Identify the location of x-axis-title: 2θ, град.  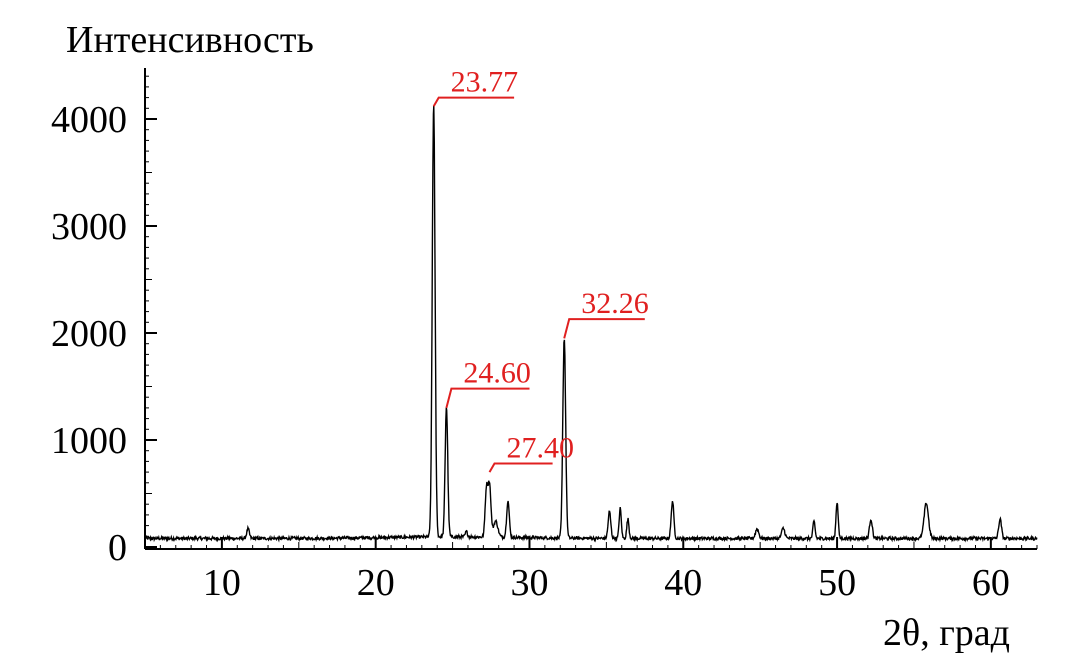
(946, 633).